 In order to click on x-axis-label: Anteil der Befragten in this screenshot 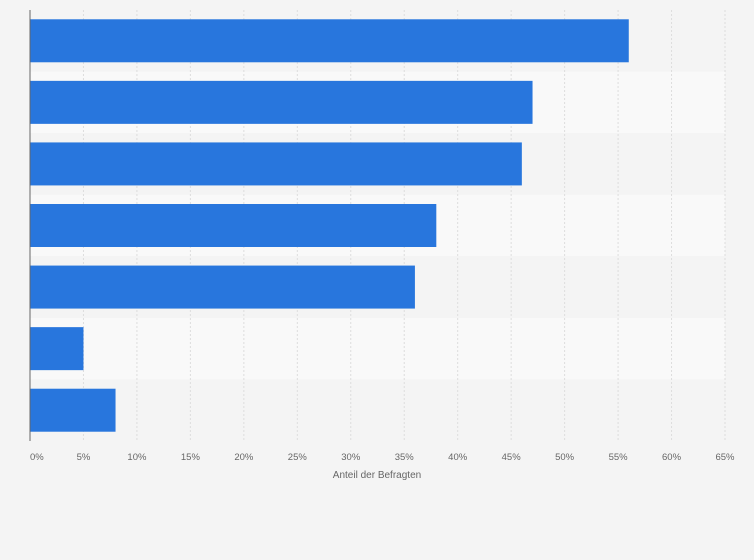, I will do `click(377, 475)`.